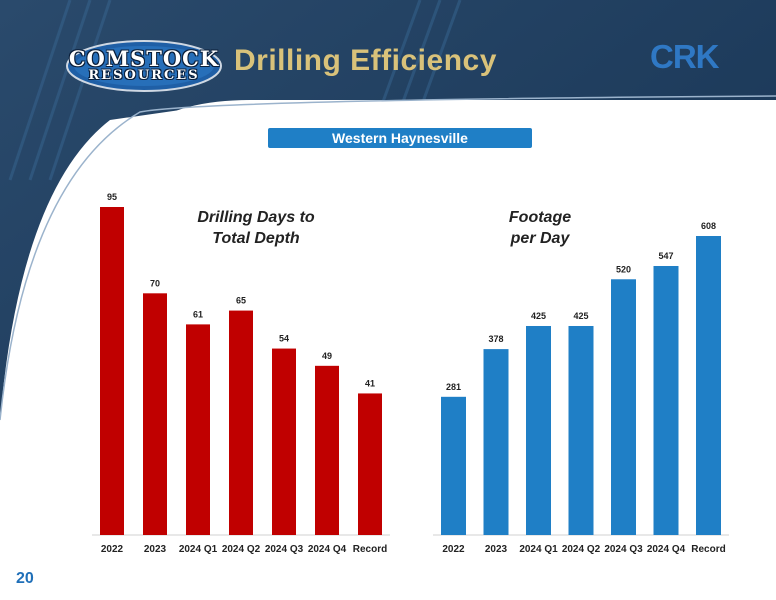 The image size is (776, 600). What do you see at coordinates (538, 316) in the screenshot?
I see `footage-value-label-2: 425` at bounding box center [538, 316].